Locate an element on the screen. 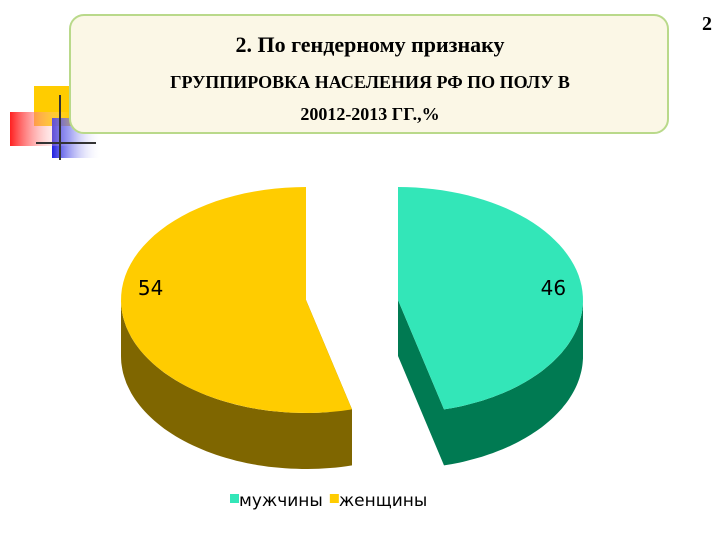 This screenshot has width=720, height=540. slice-cut-face is located at coordinates (421, 383).